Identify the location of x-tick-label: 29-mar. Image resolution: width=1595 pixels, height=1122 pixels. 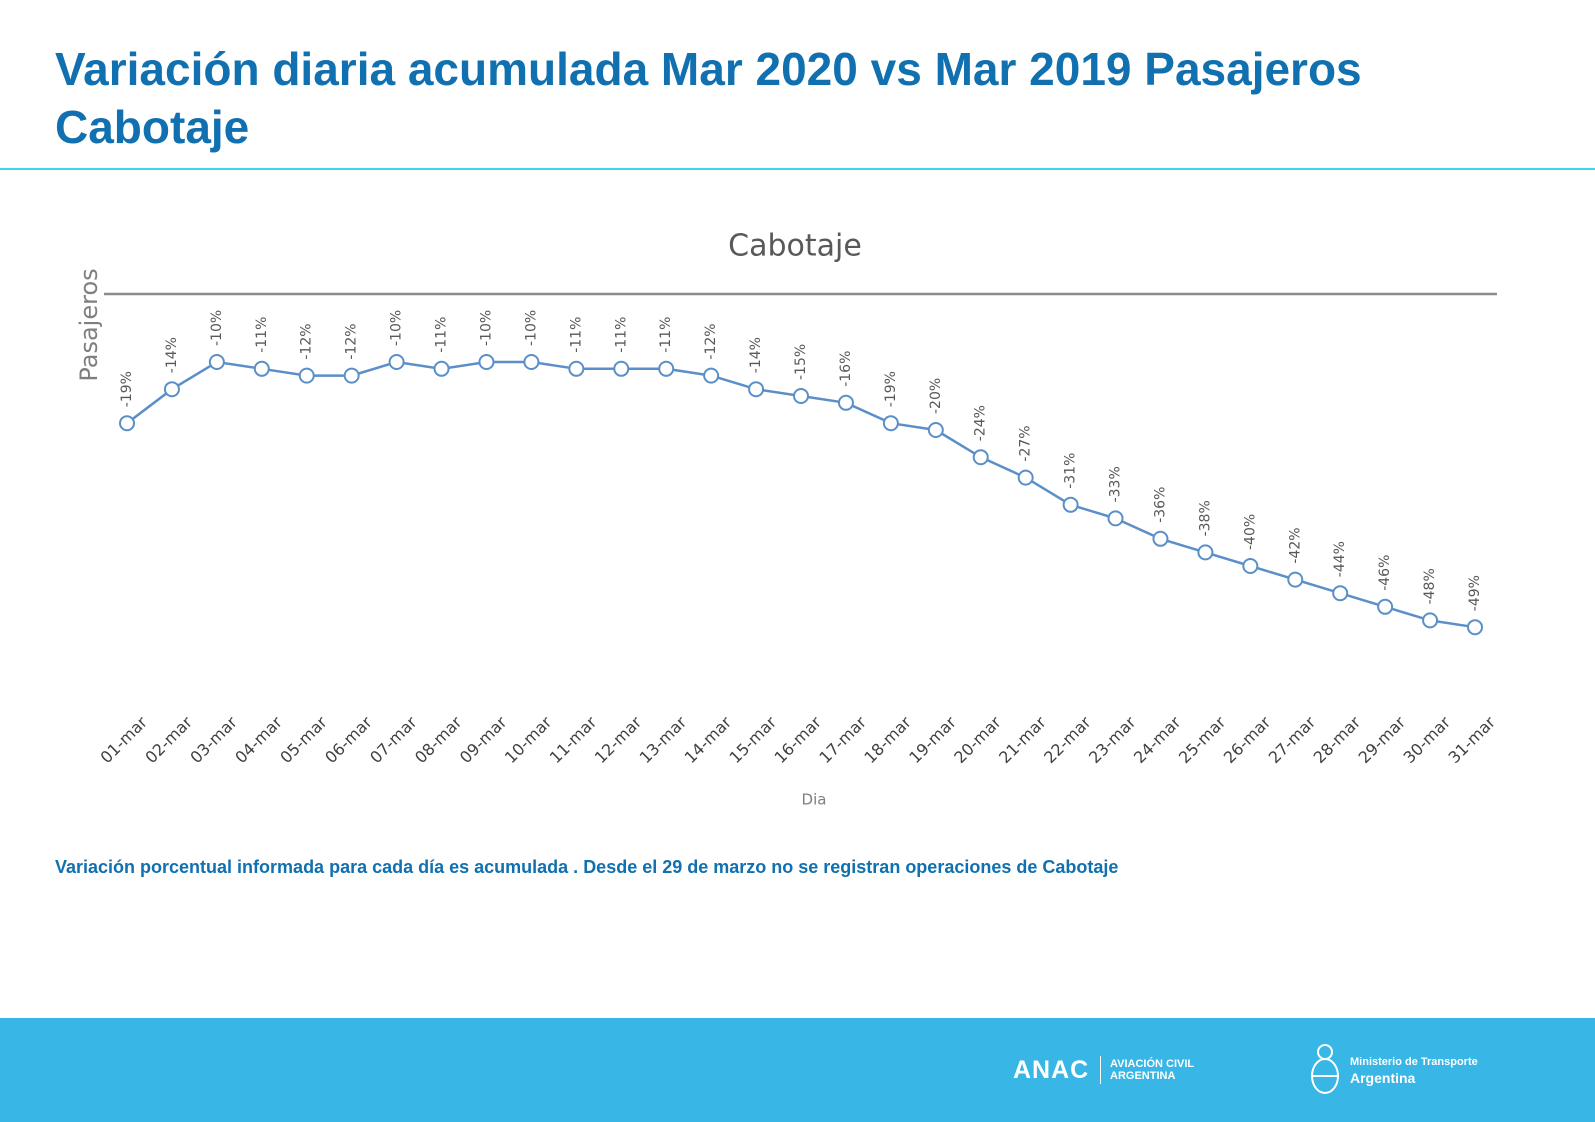
(1382, 739).